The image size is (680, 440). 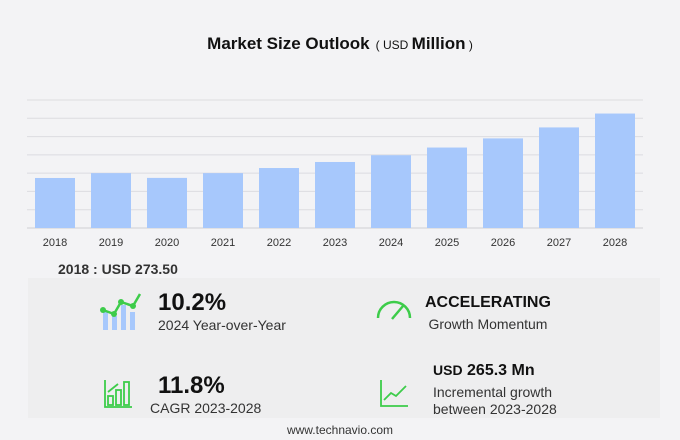 I want to click on footer-url: www.technavio.com, so click(x=340, y=430).